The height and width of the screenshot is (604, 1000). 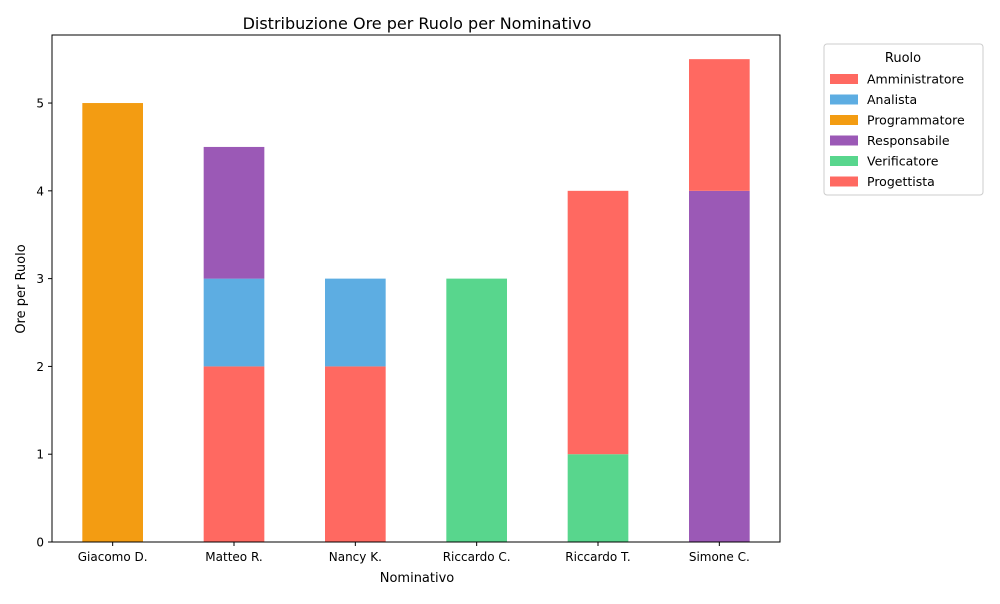 What do you see at coordinates (908, 140) in the screenshot?
I see `legend-label: Responsabile` at bounding box center [908, 140].